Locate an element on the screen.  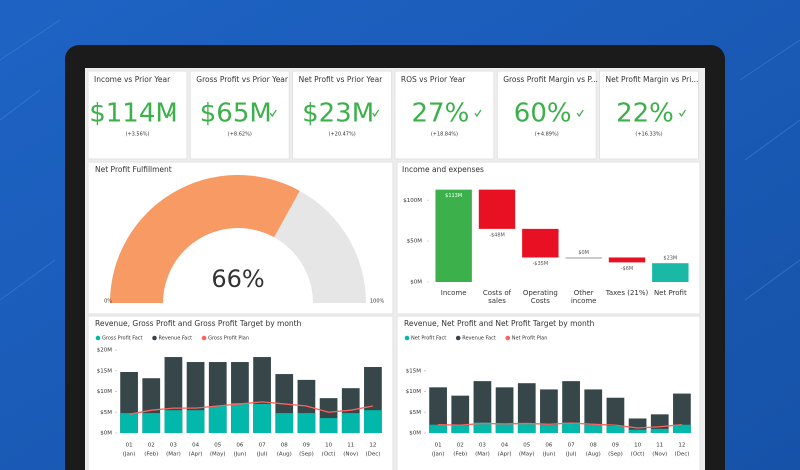
data-label: $23M is located at coordinates (670, 259).